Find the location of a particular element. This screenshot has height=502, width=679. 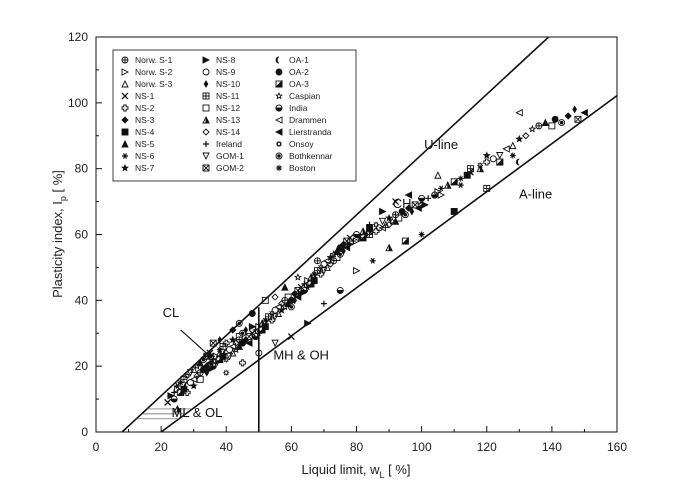

legend-item: Drammen is located at coordinates (300, 120).